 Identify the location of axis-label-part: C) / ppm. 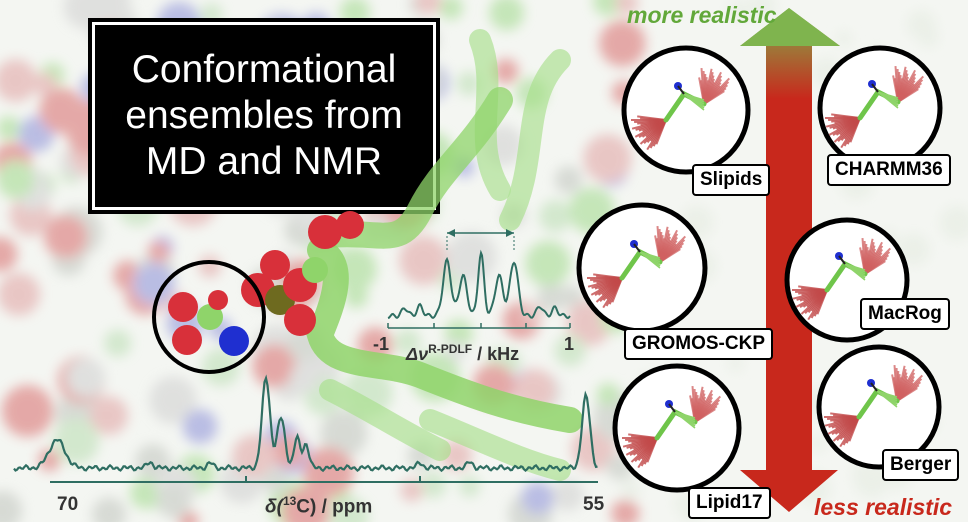
(334, 507).